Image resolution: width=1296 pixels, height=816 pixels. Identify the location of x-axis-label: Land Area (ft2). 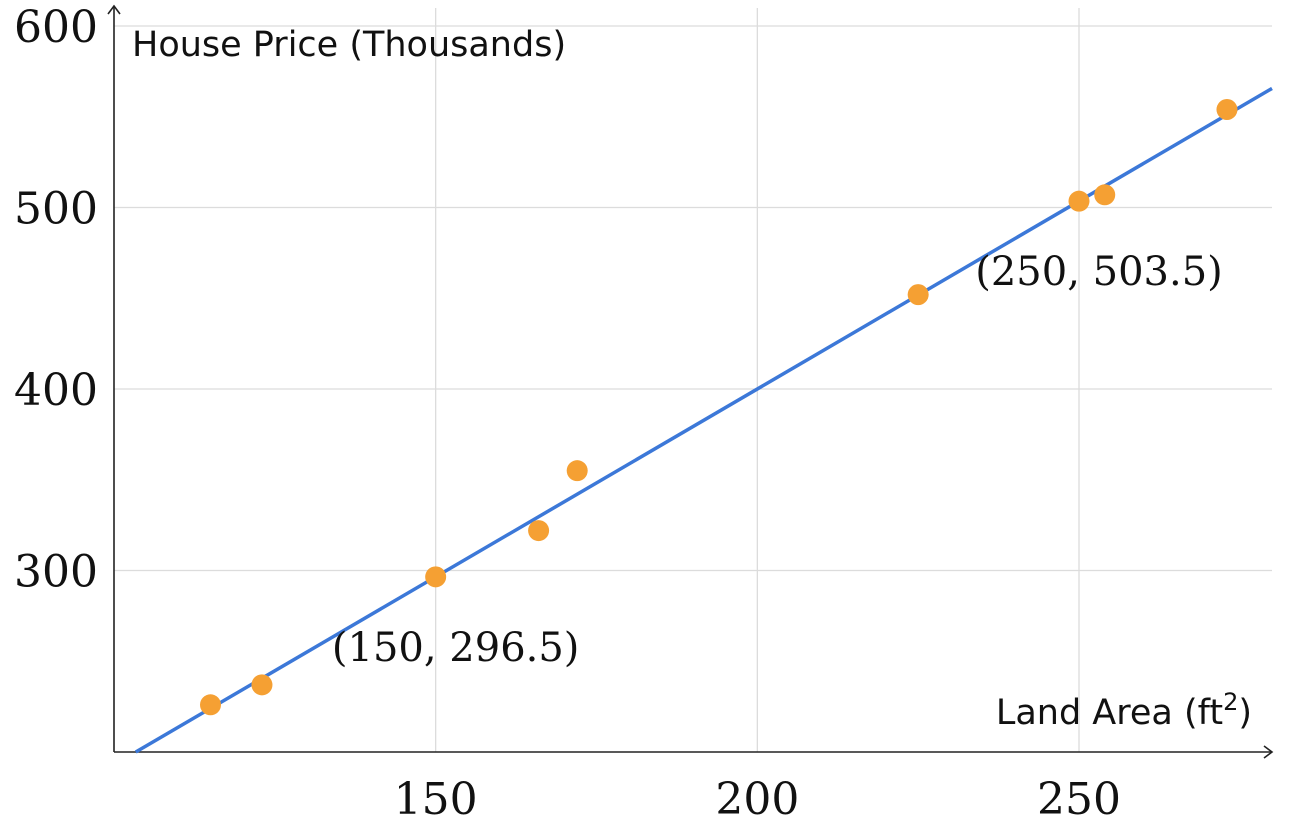
(1124, 710).